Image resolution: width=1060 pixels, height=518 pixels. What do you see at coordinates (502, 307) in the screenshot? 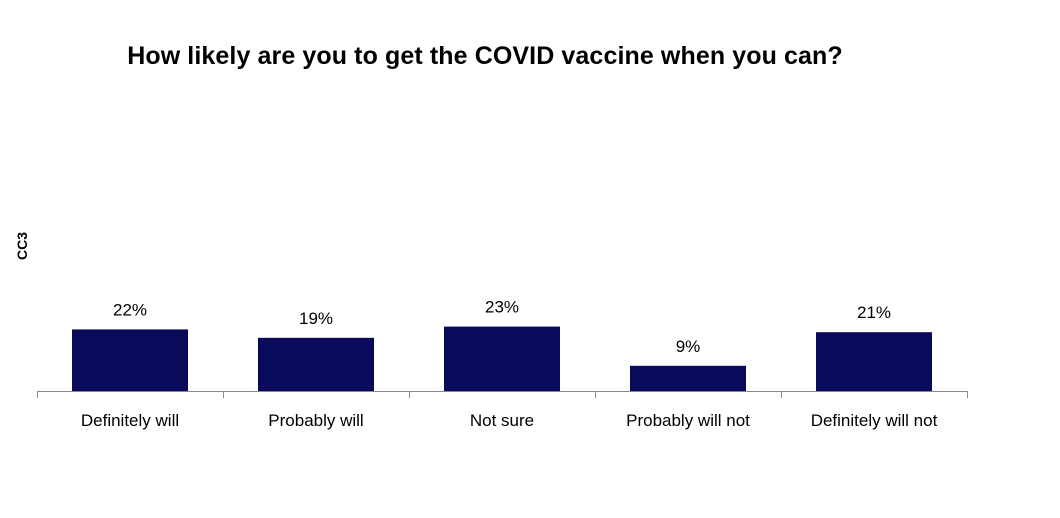
I see `bar-value-label: 23%` at bounding box center [502, 307].